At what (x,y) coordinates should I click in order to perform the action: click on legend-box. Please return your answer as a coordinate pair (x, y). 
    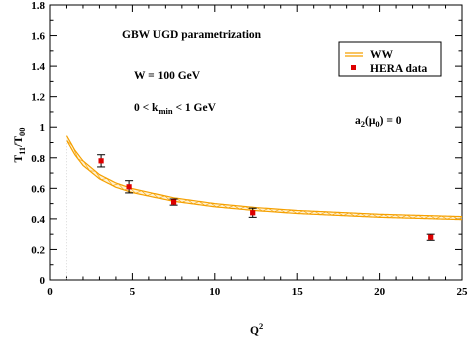
    Looking at the image, I should click on (390, 59).